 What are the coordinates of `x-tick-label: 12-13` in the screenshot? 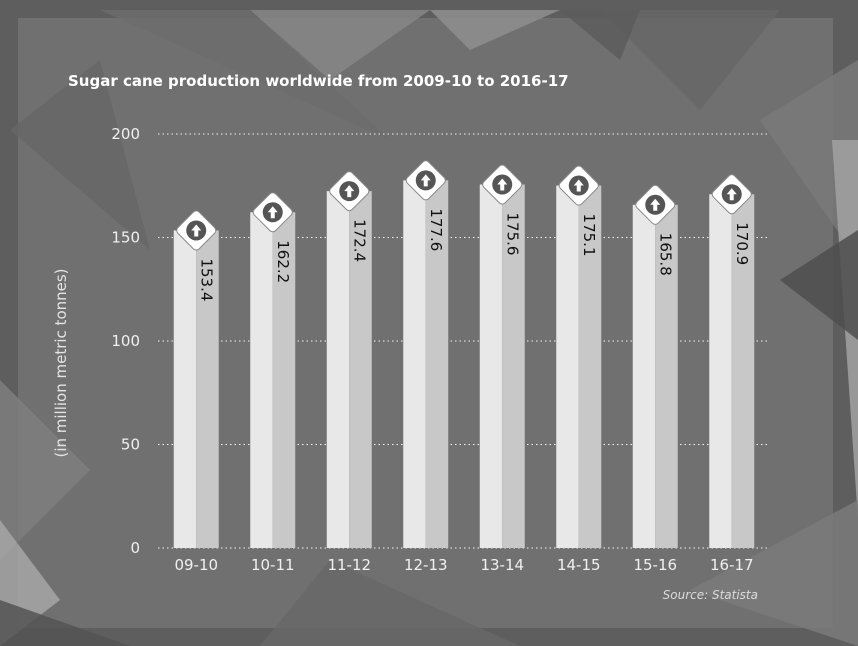 It's located at (426, 565).